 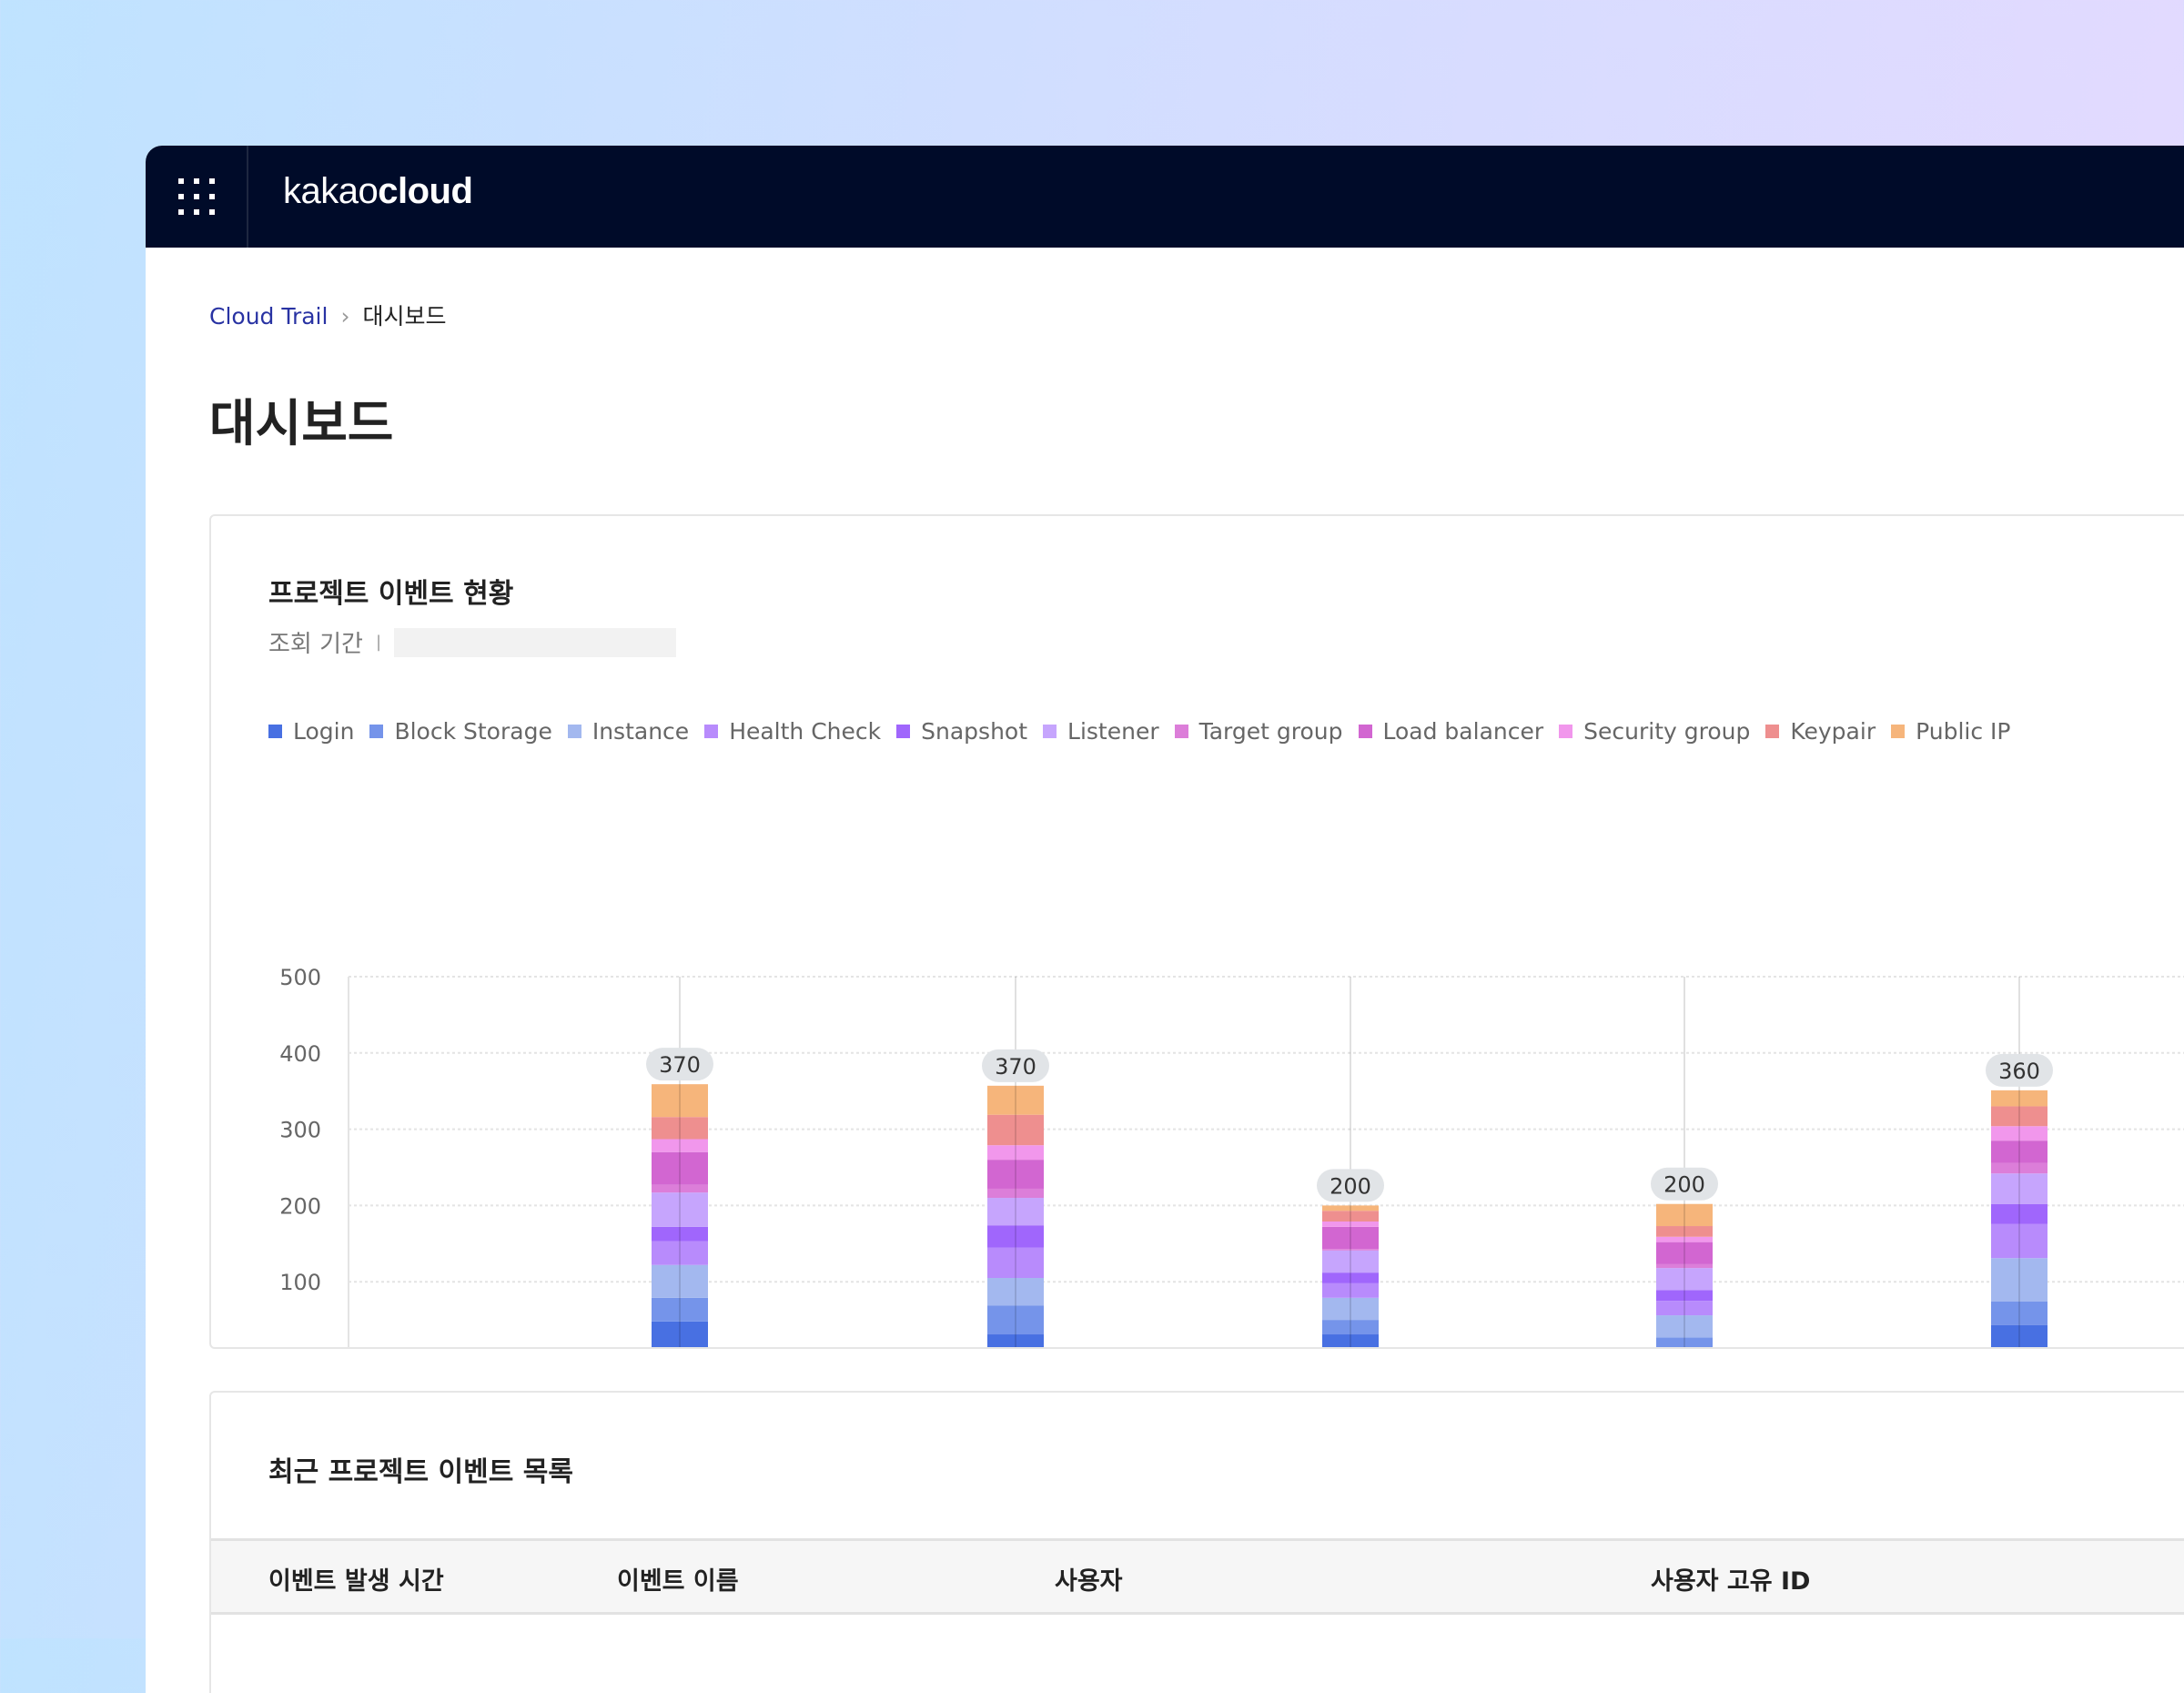 I want to click on card-title: 프로젝트 이벤트 현황, so click(x=391, y=594).